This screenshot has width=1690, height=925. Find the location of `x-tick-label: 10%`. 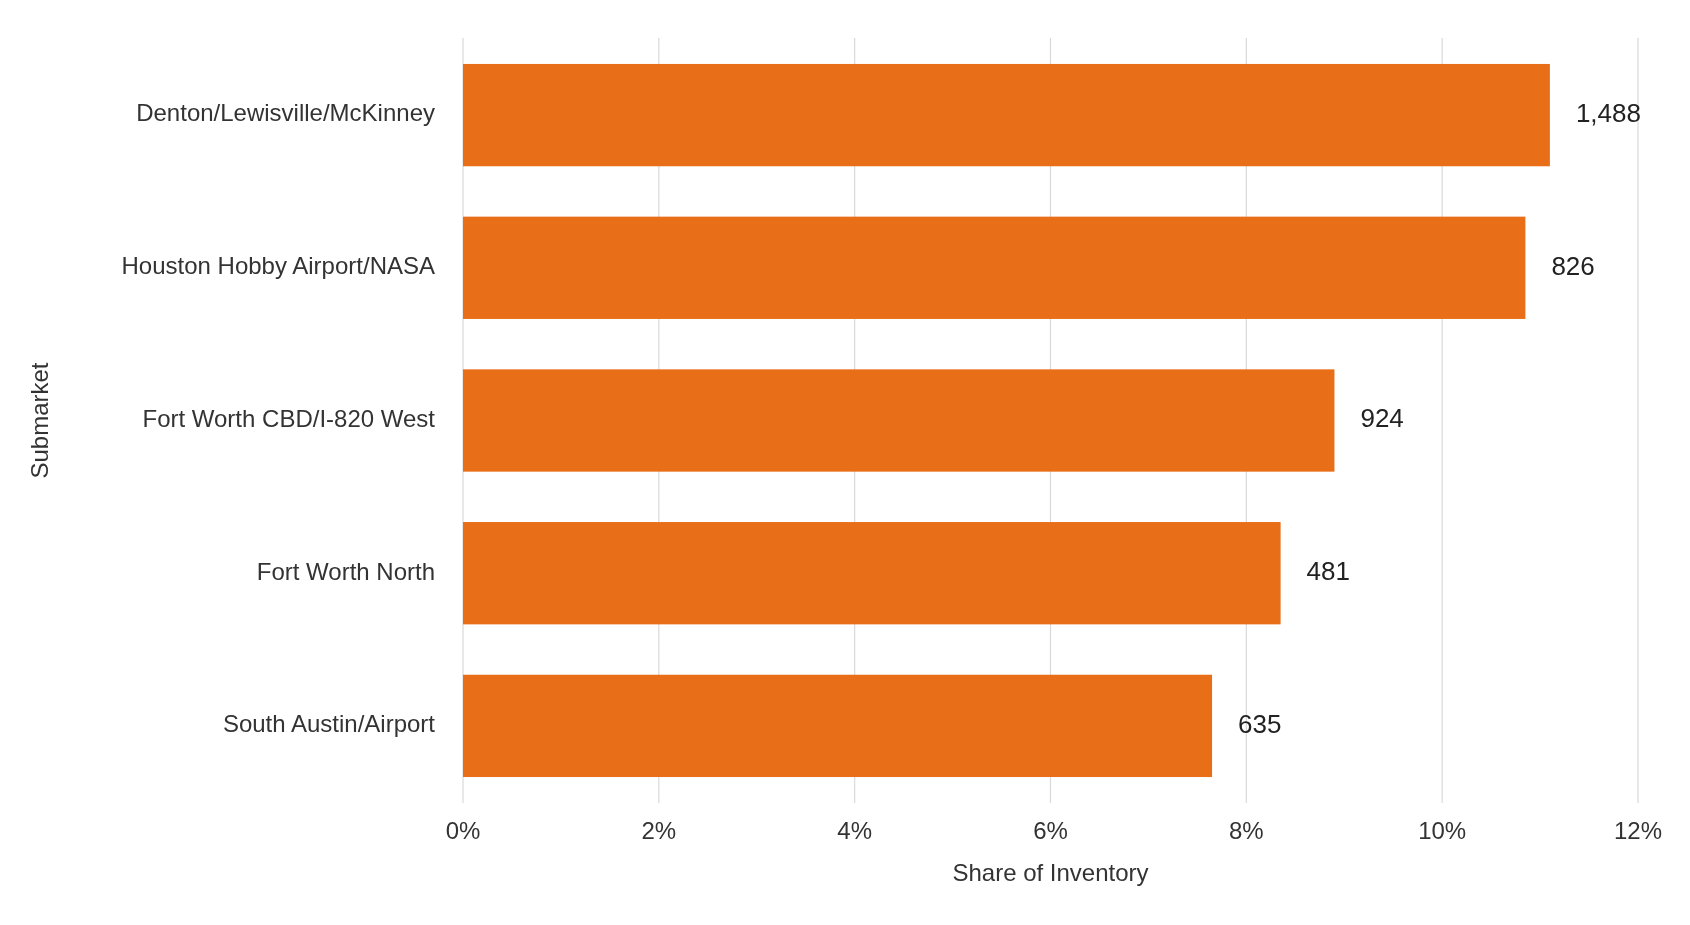

x-tick-label: 10% is located at coordinates (1442, 830).